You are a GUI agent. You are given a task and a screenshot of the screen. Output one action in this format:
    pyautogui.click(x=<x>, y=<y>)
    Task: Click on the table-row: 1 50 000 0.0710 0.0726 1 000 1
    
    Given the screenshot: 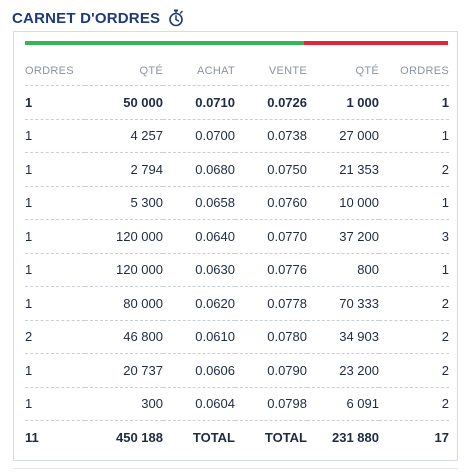 What is the action you would take?
    pyautogui.click(x=237, y=102)
    